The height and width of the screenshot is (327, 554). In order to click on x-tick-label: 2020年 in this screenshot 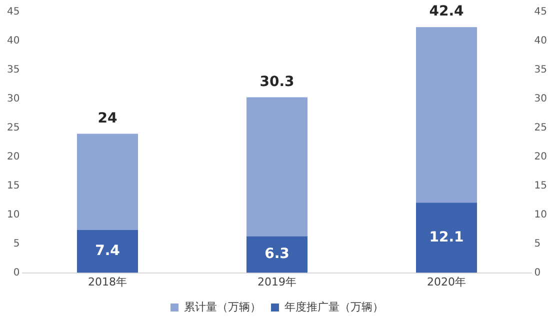, I will do `click(446, 281)`.